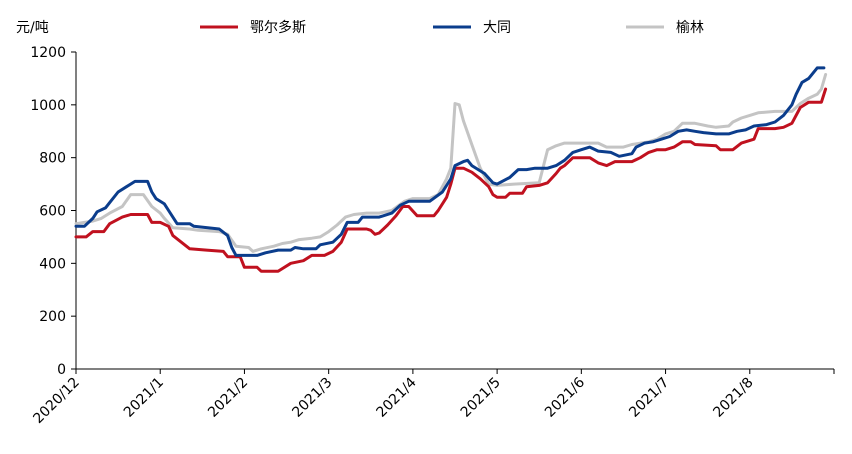 Image resolution: width=852 pixels, height=454 pixels. I want to click on legend-label: 大同, so click(497, 28).